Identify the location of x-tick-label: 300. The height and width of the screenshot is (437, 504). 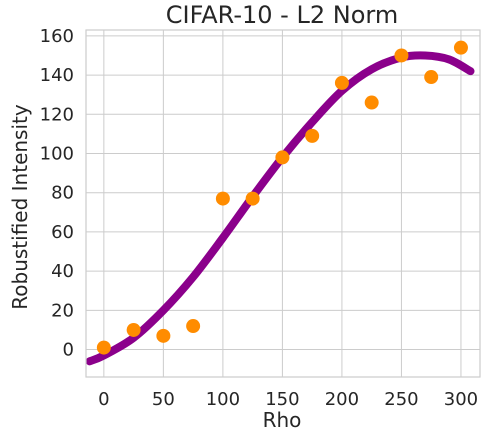
(461, 399).